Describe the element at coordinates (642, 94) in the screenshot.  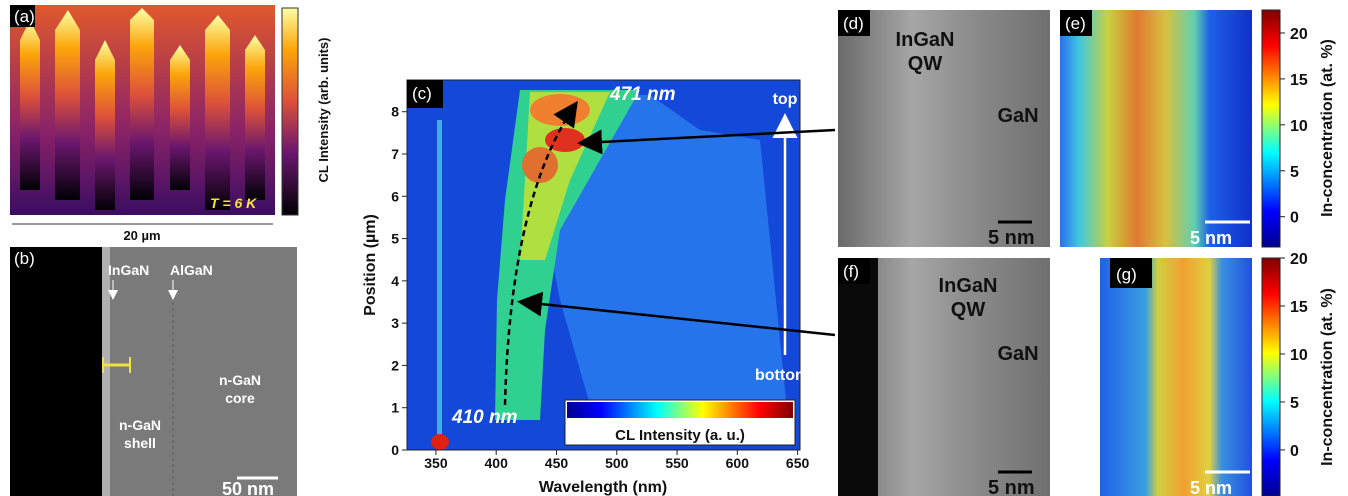
I see `annotation: 471 nm` at that location.